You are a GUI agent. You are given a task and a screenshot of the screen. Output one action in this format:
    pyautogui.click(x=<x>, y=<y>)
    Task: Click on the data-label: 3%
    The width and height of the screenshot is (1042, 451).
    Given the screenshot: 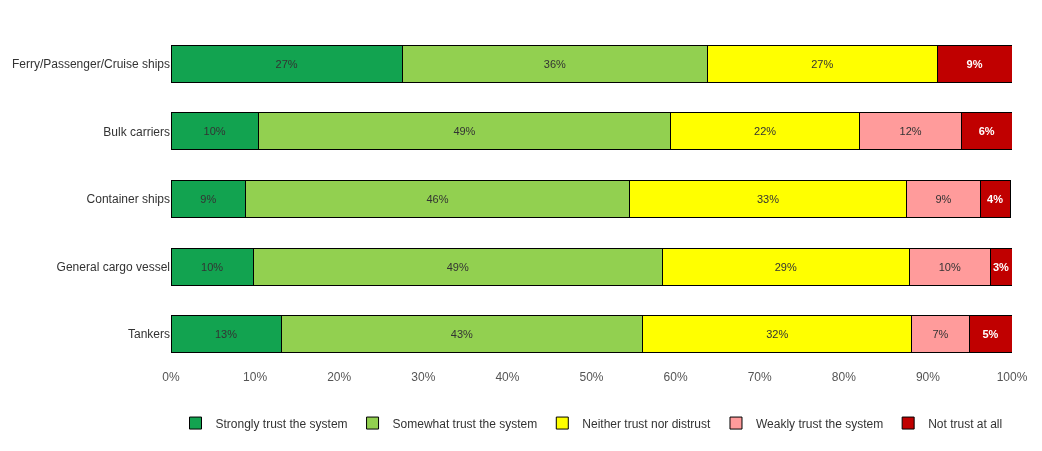 What is the action you would take?
    pyautogui.click(x=1001, y=266)
    